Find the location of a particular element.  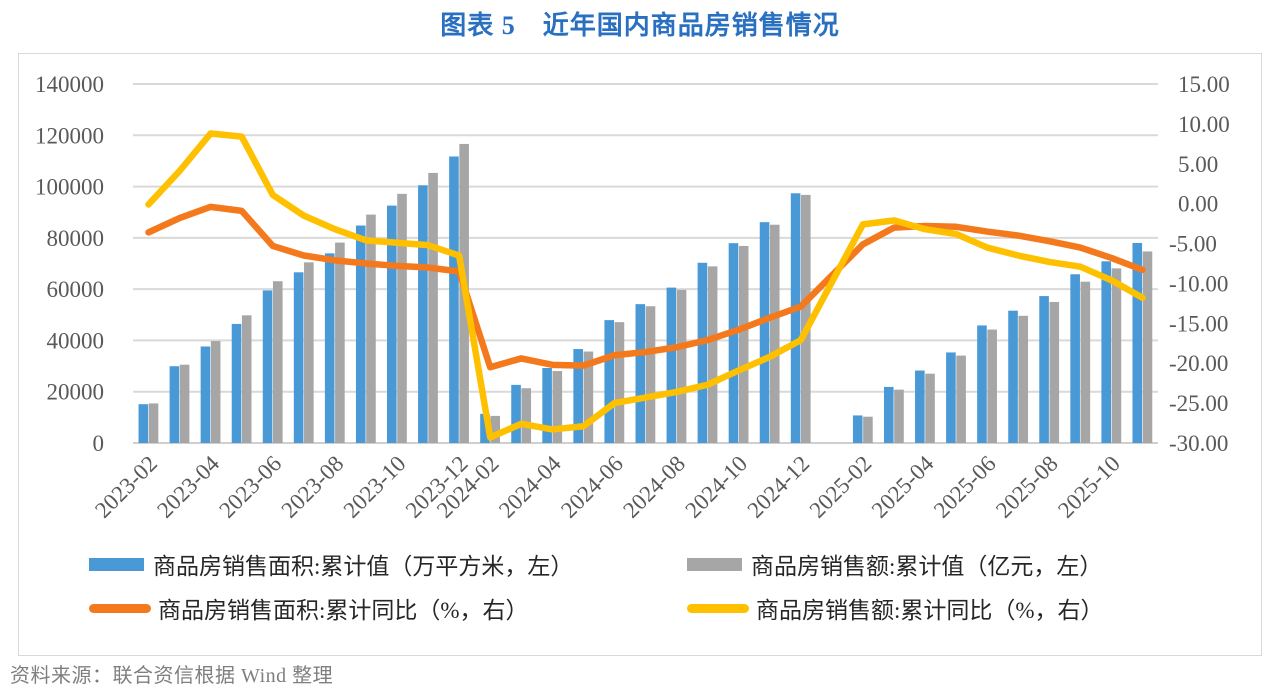

right-axis-tick-label: -10.00 is located at coordinates (1198, 283).